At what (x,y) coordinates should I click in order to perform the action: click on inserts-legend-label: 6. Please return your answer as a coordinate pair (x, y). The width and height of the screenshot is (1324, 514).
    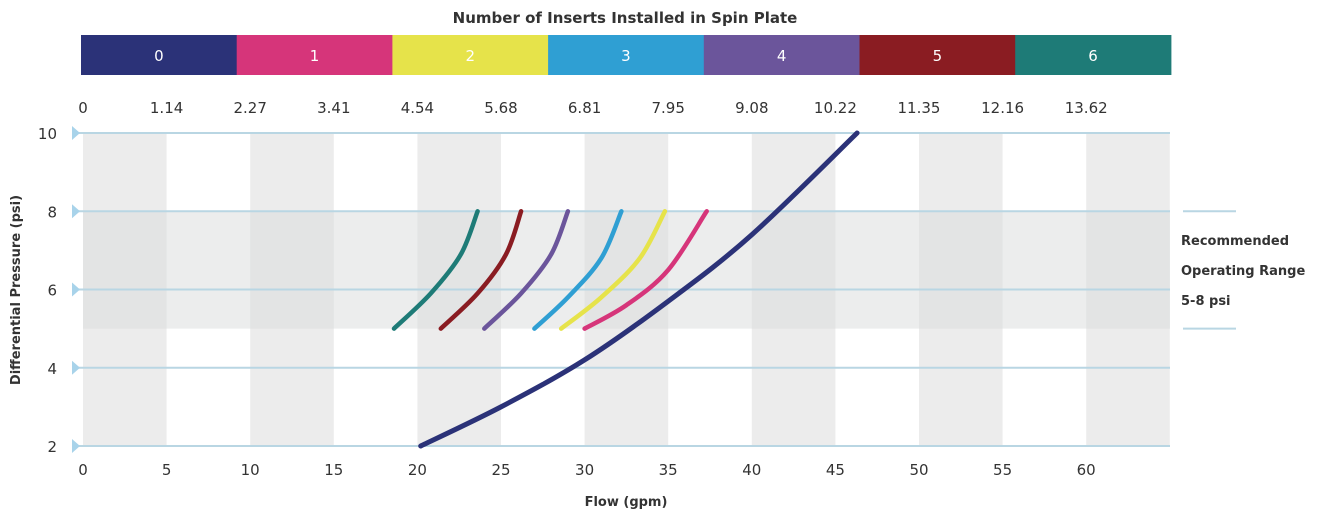
    Looking at the image, I should click on (1093, 56).